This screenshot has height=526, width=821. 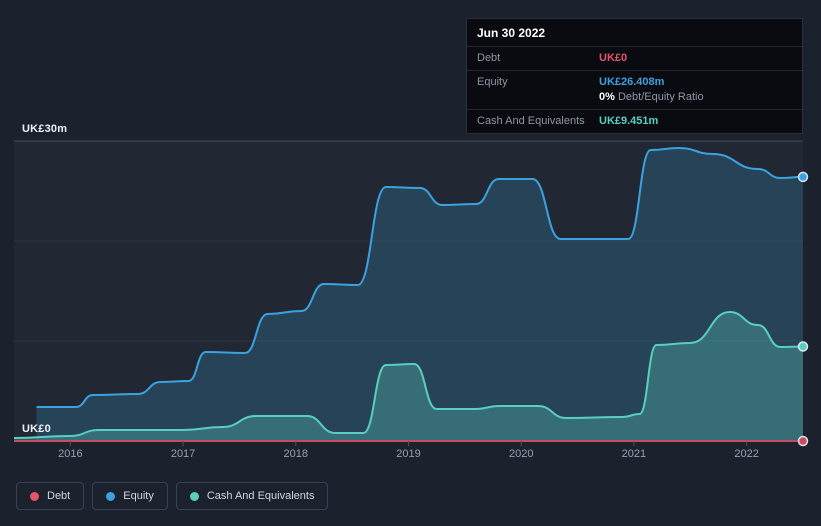 I want to click on y-axis-label-zero: UK£0, so click(x=36, y=429).